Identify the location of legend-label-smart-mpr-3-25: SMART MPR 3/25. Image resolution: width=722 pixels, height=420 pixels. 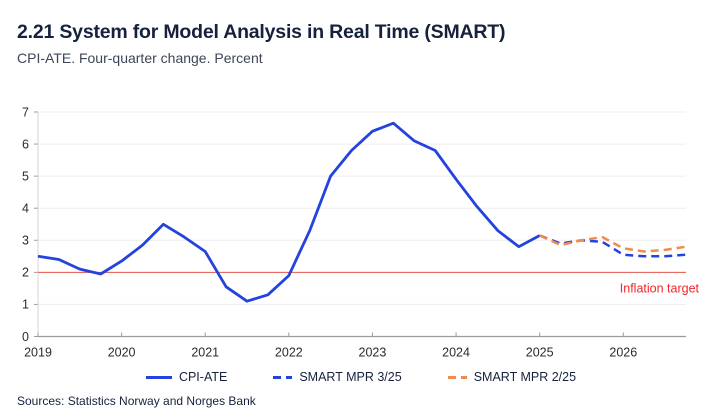
(350, 377).